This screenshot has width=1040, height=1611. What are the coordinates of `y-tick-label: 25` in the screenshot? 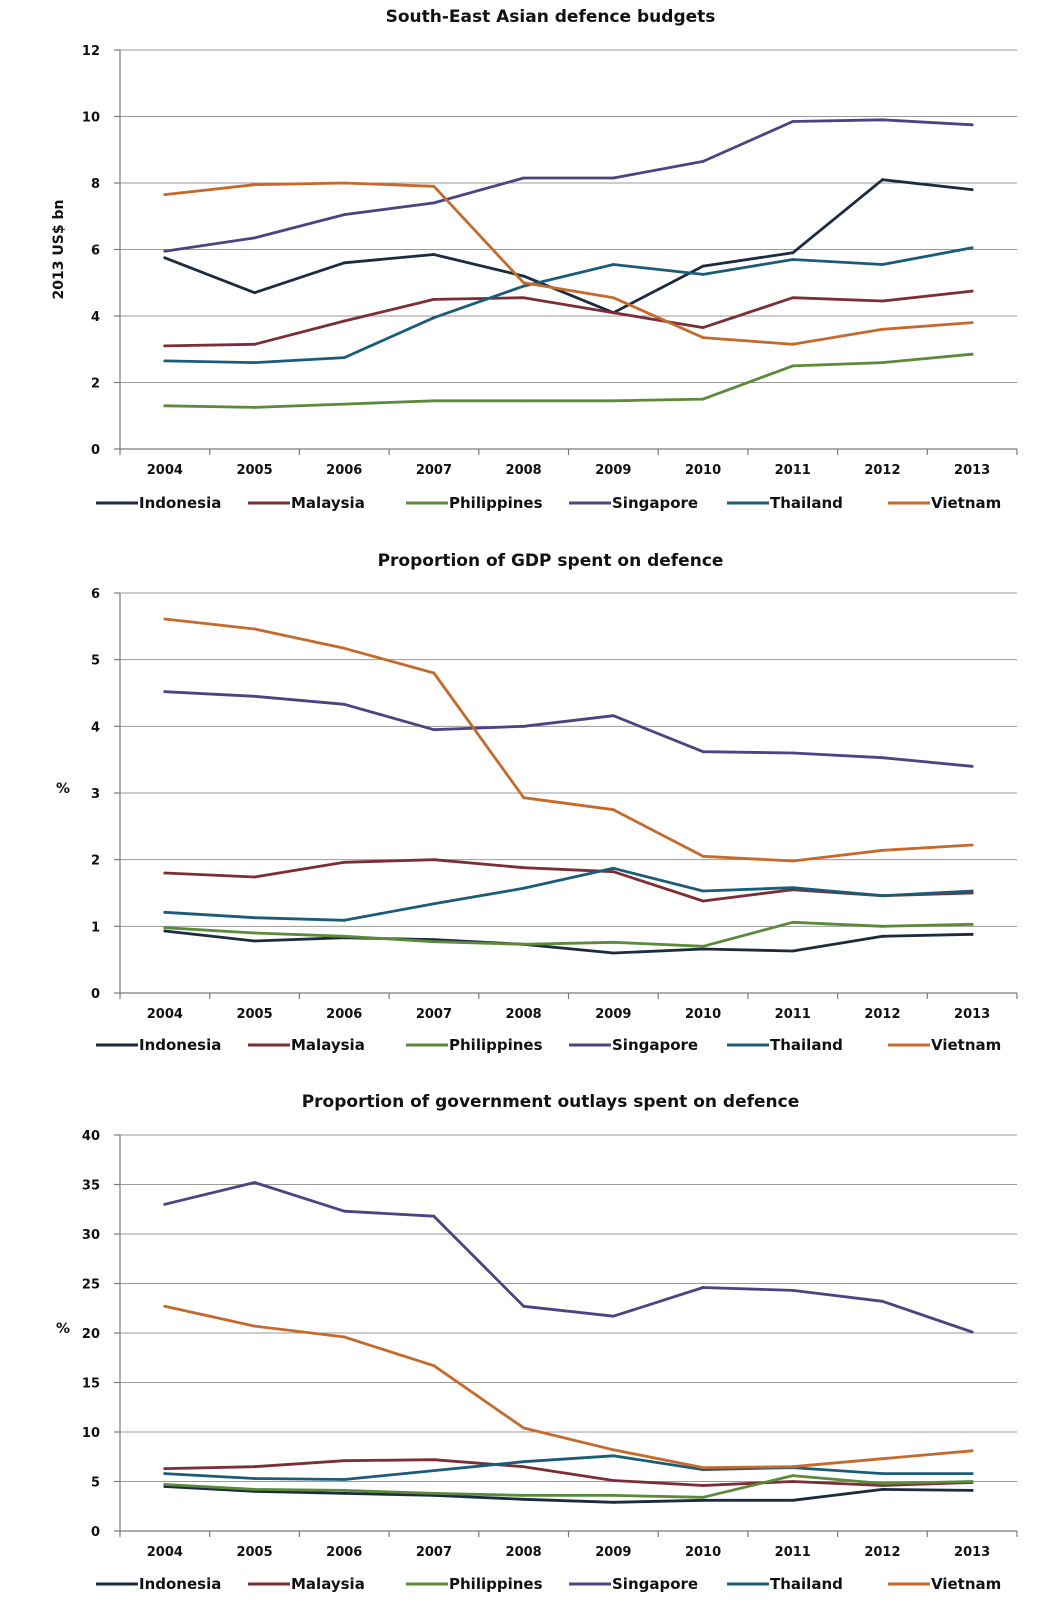 It's located at (91, 1285).